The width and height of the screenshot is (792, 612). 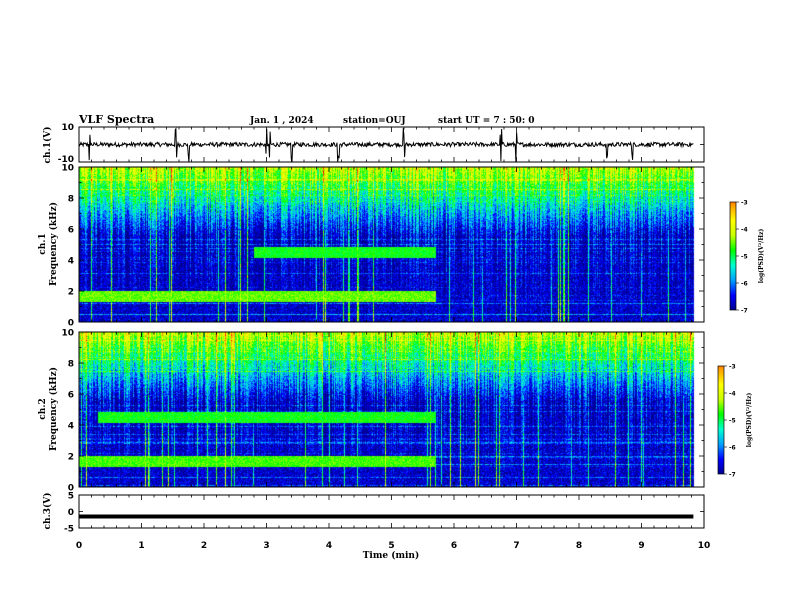 I want to click on x-tick-label: 8, so click(x=579, y=546).